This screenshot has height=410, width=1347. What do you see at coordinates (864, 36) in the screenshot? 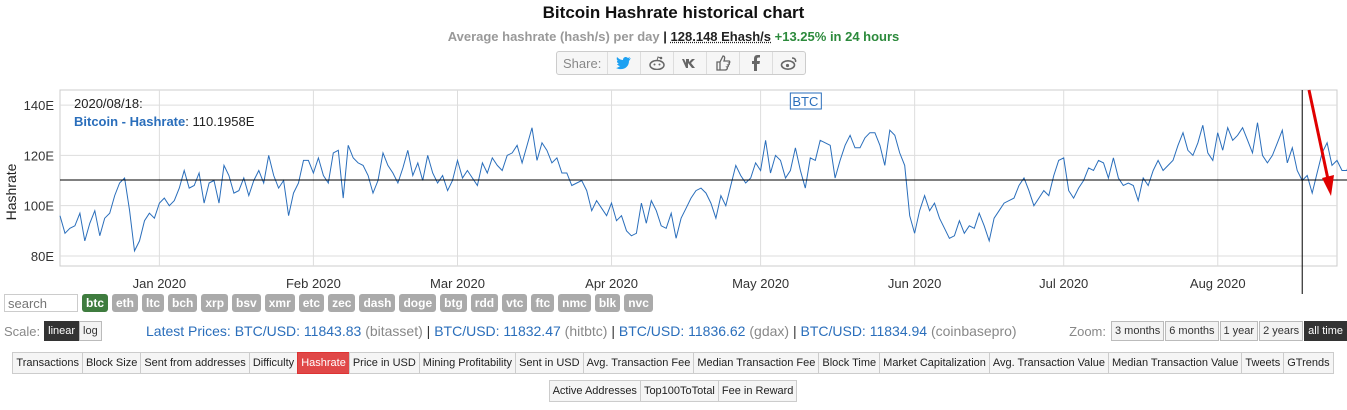
I see `hashrate-change-period: in 24 hours` at bounding box center [864, 36].